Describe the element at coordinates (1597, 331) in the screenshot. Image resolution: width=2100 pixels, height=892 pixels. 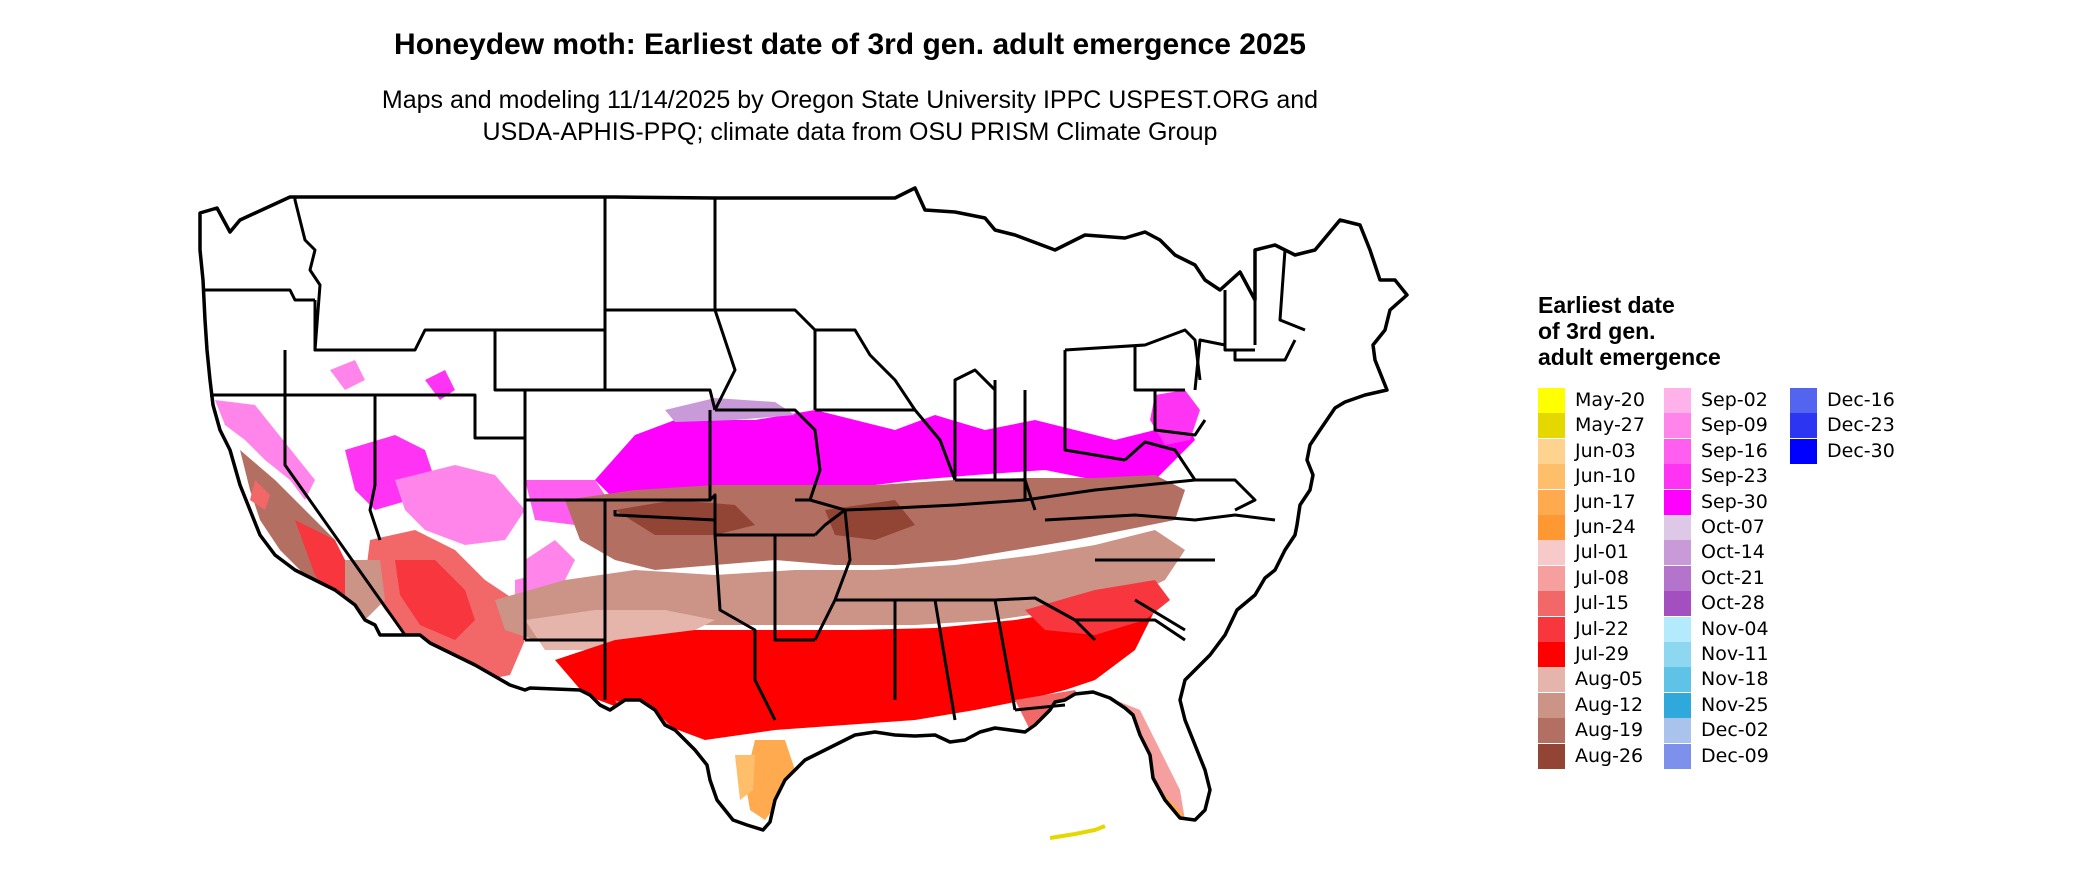
I see `legend-title-line-2: of 3rd gen.` at that location.